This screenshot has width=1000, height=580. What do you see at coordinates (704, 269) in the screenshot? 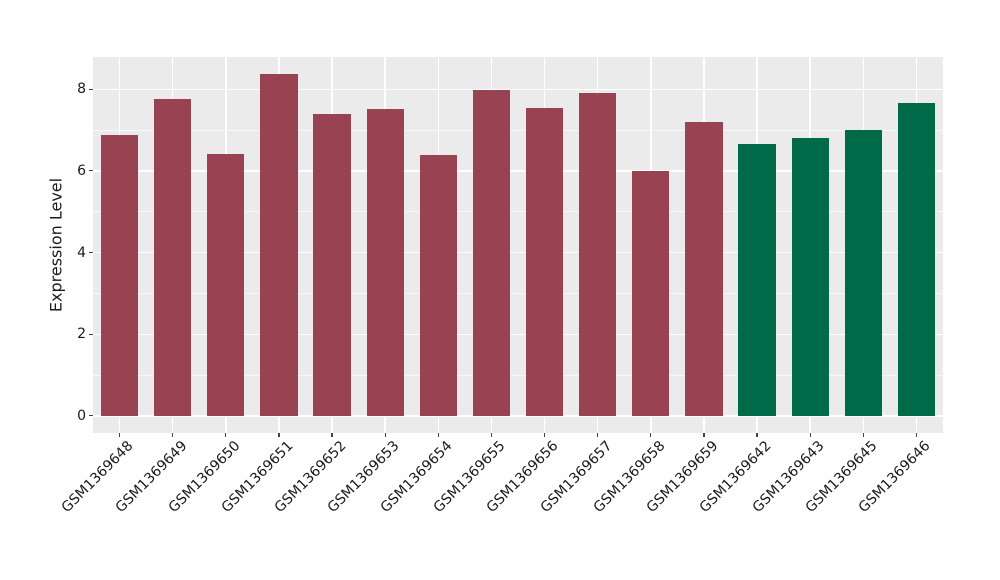
I see `bar-GSM1369659` at bounding box center [704, 269].